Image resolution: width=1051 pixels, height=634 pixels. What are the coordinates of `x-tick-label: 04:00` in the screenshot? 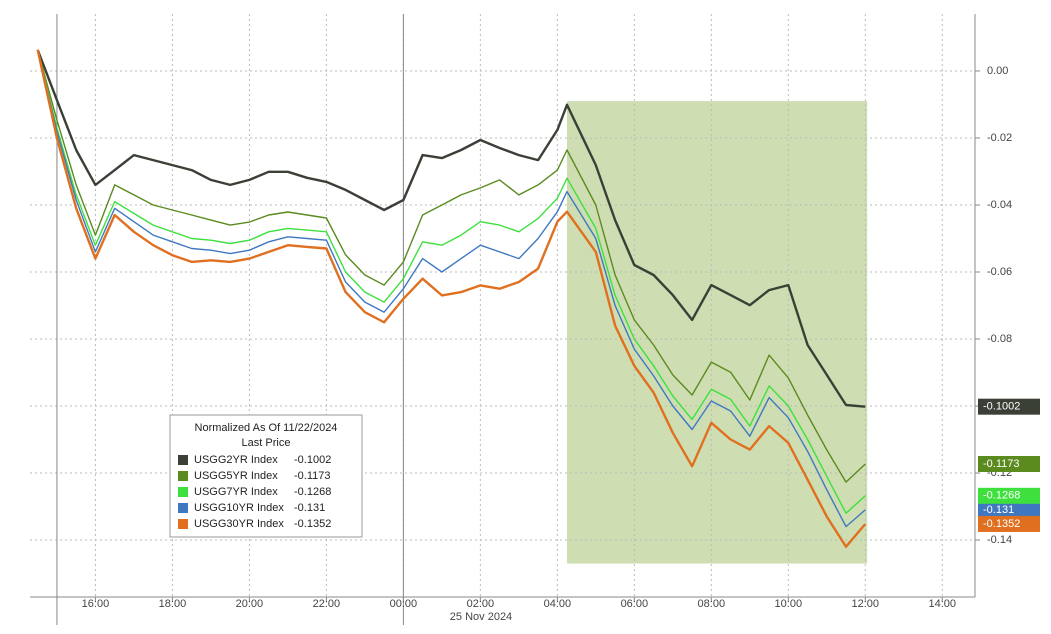 It's located at (558, 604).